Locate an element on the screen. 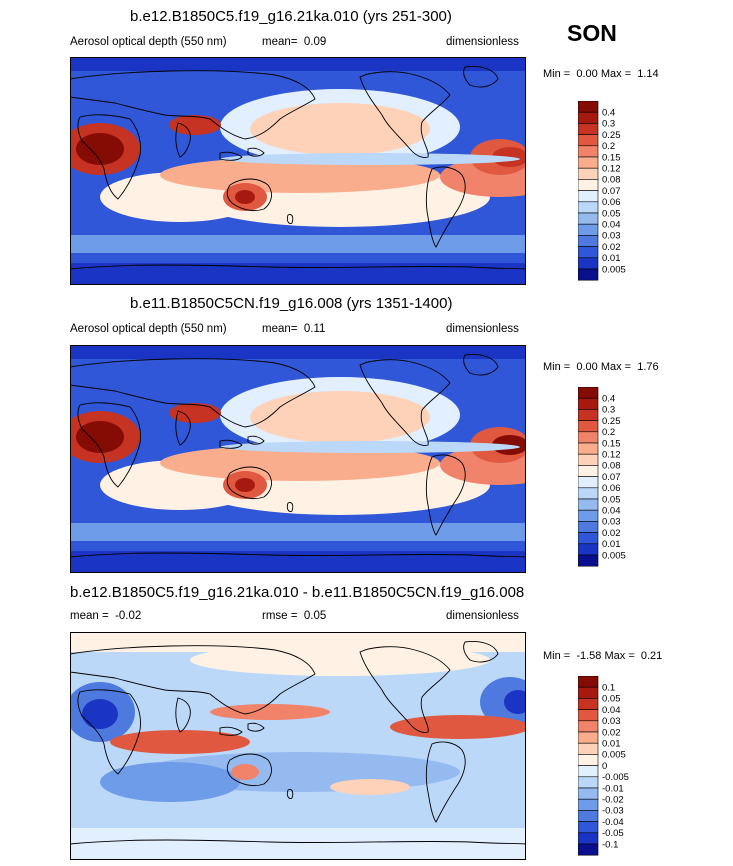 The height and width of the screenshot is (866, 733). panel1-colorbar-tick: 0.01 is located at coordinates (611, 258).